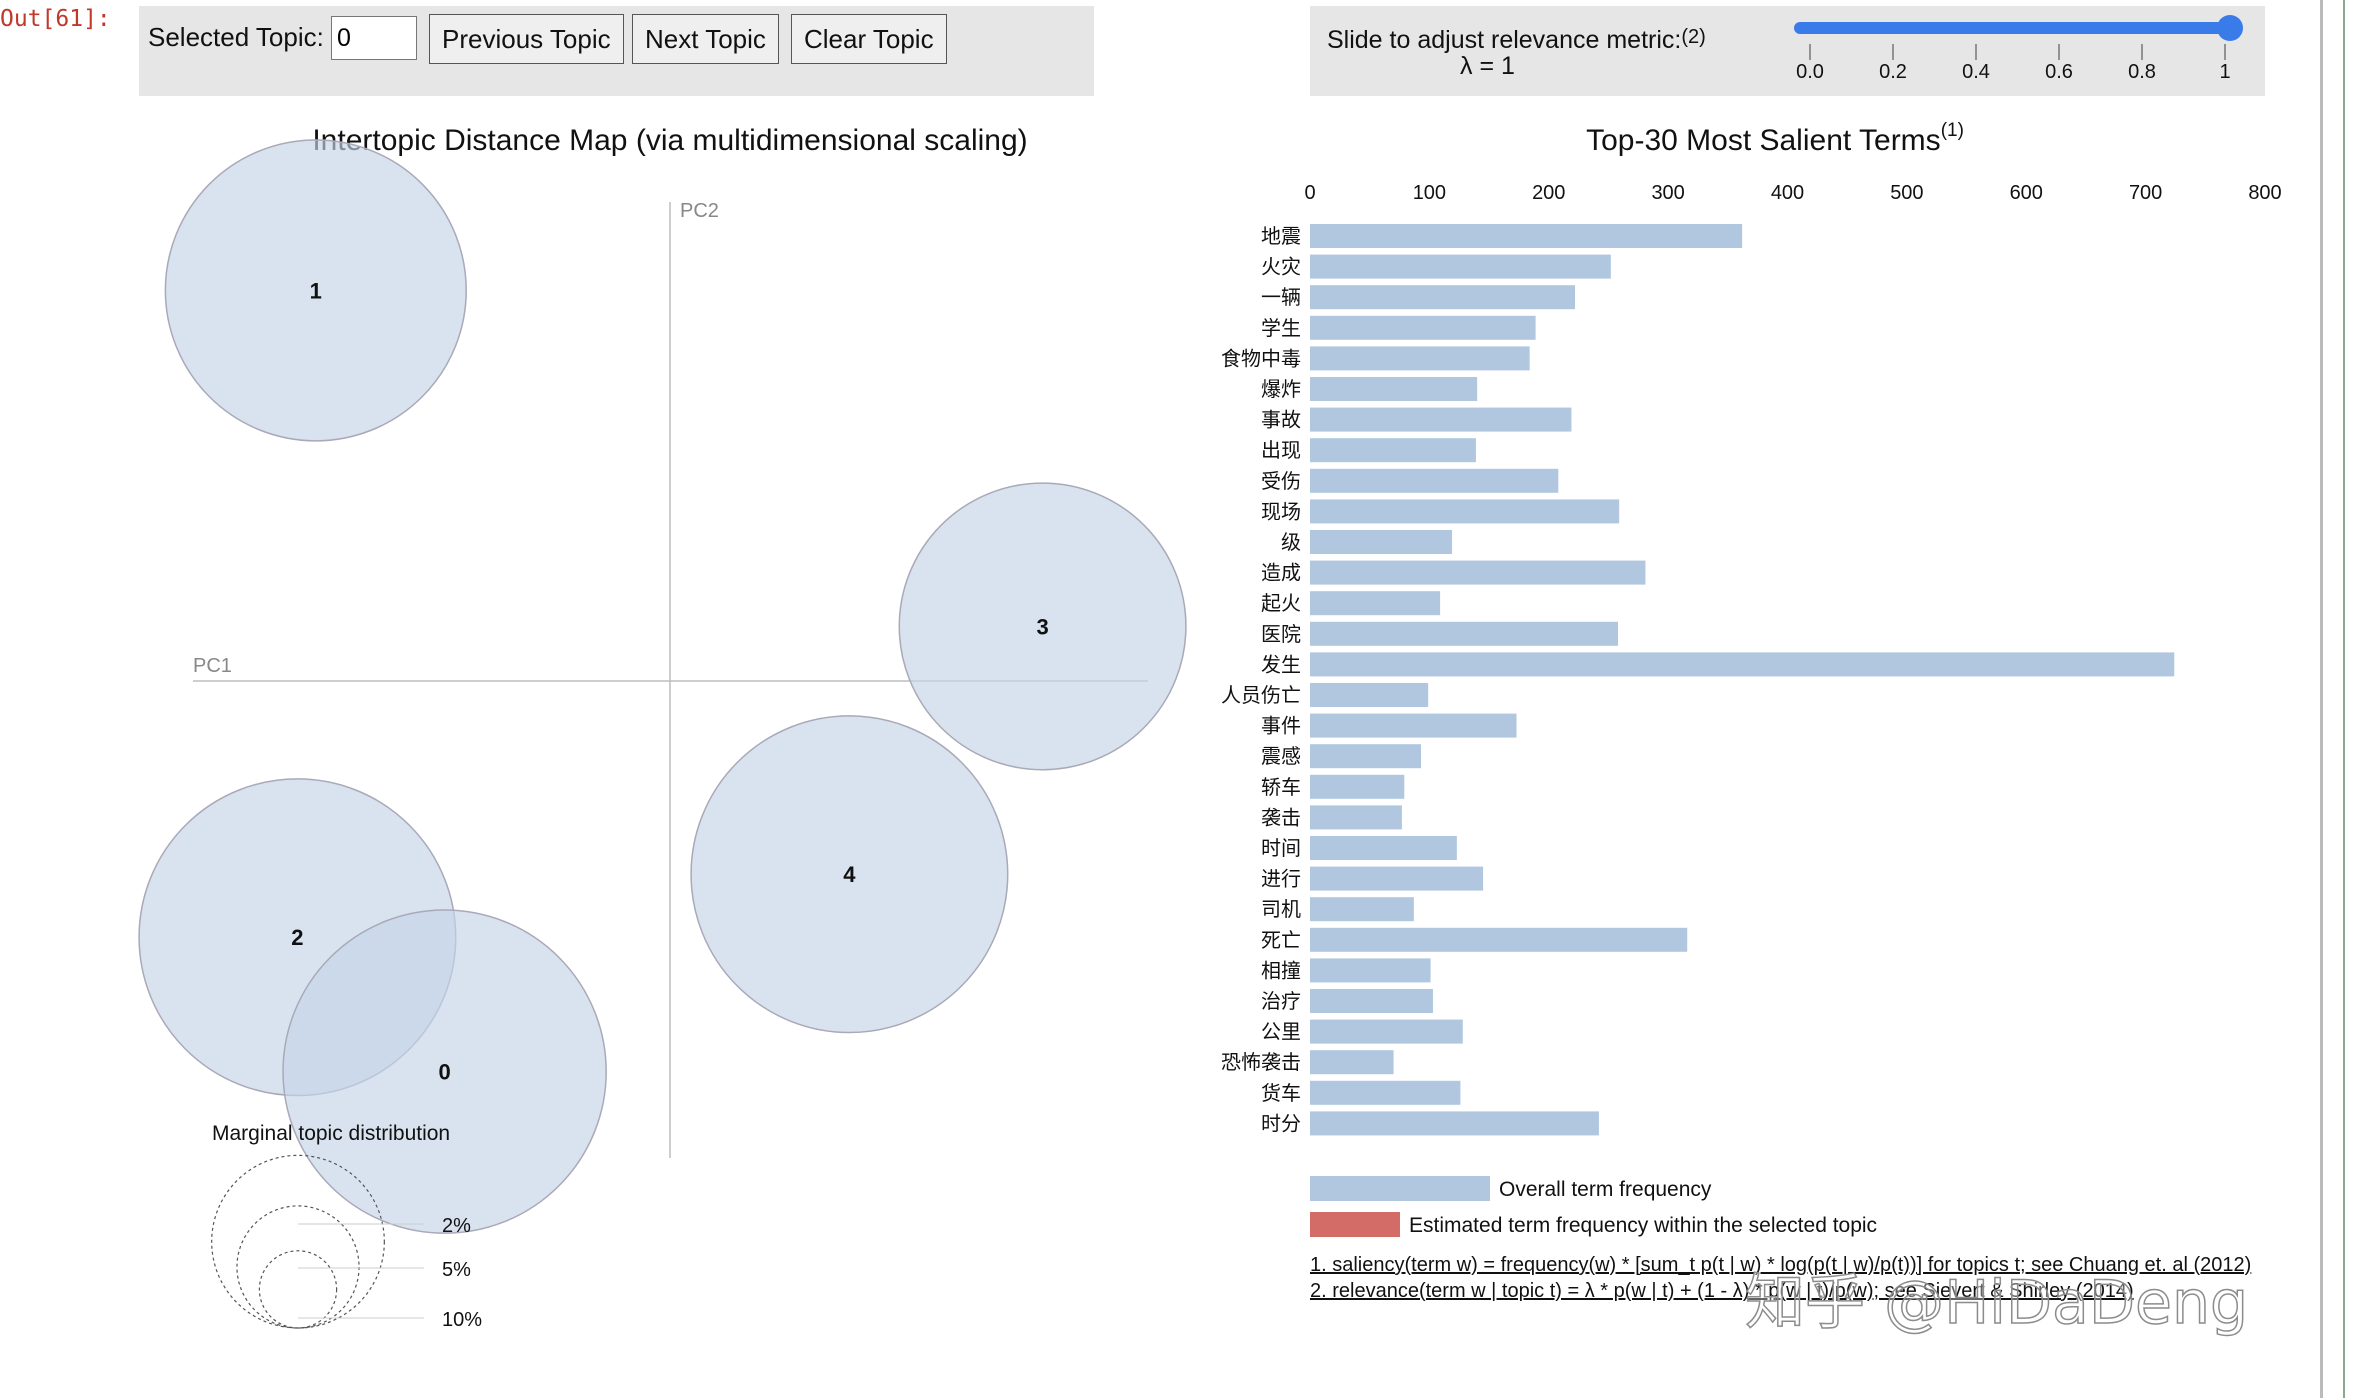 The image size is (2364, 1398). I want to click on term-label: 震感, so click(1281, 756).